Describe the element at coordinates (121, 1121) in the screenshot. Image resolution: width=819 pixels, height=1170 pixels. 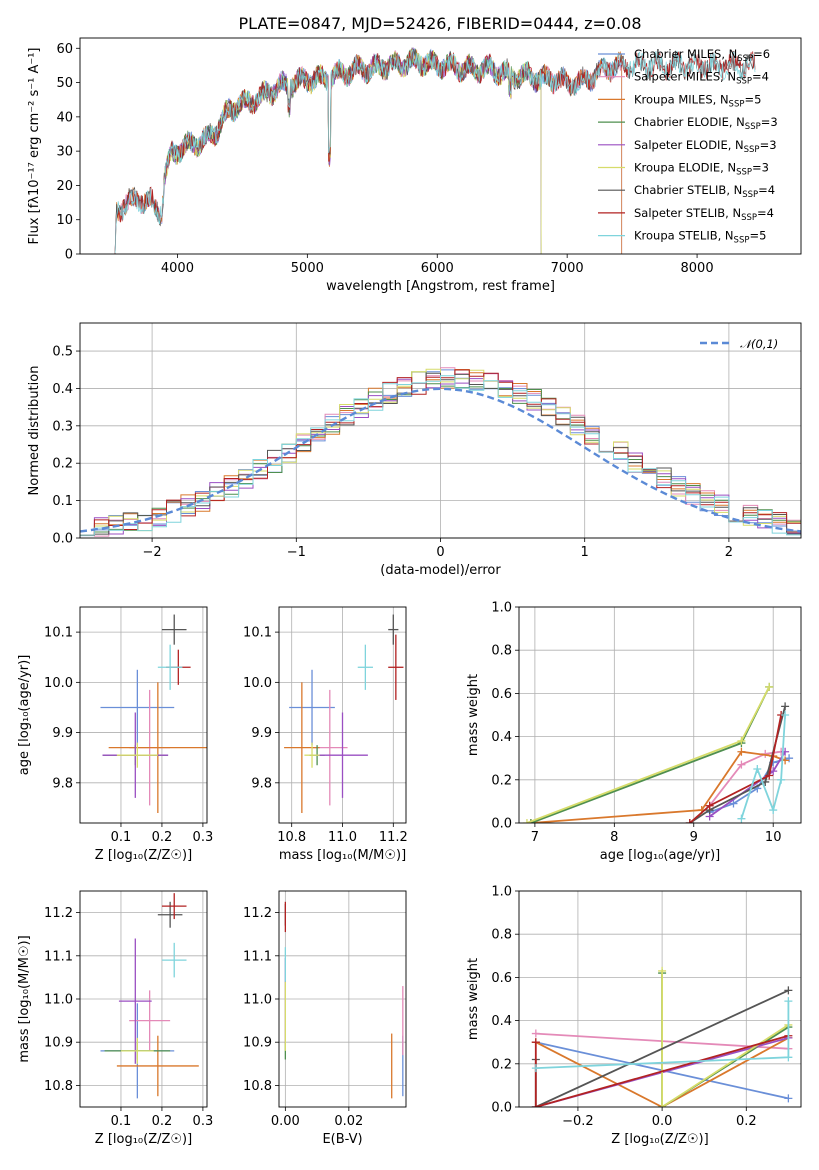
I see `x-tick-label: 0.1` at that location.